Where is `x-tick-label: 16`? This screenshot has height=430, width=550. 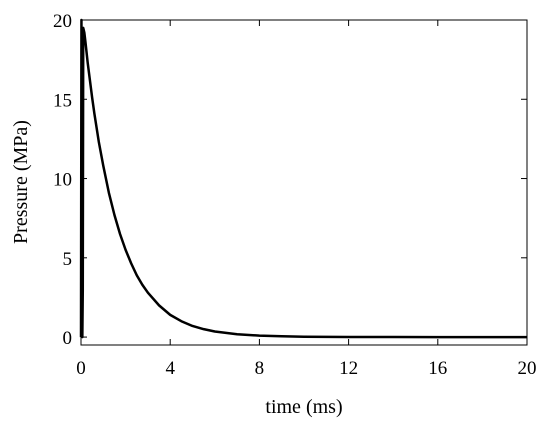
x-tick-label: 16 is located at coordinates (437, 368).